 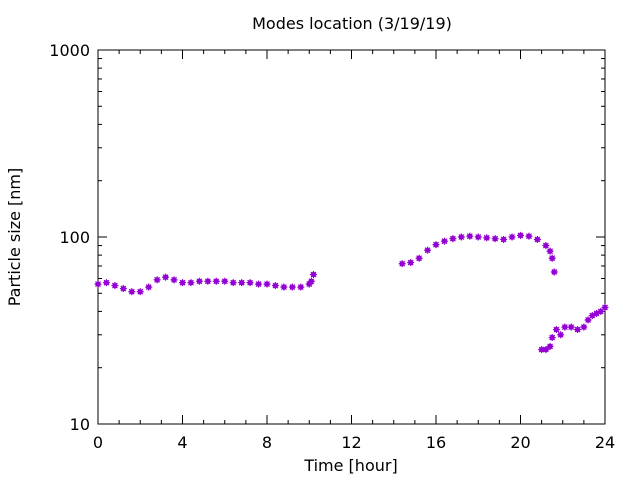 I want to click on x-tick-label: 24, so click(x=605, y=442).